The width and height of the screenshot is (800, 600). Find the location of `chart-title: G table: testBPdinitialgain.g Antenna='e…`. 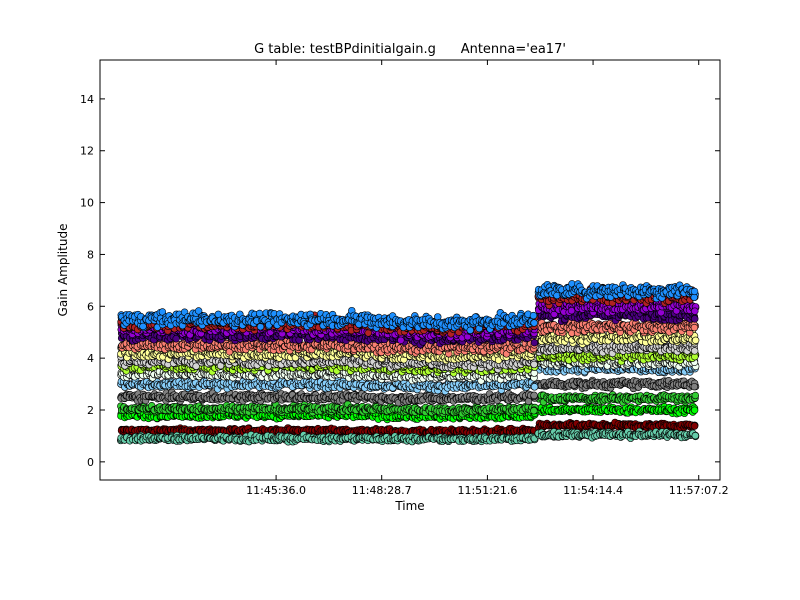

chart-title: G table: testBPdinitialgain.g Antenna='e… is located at coordinates (410, 49).